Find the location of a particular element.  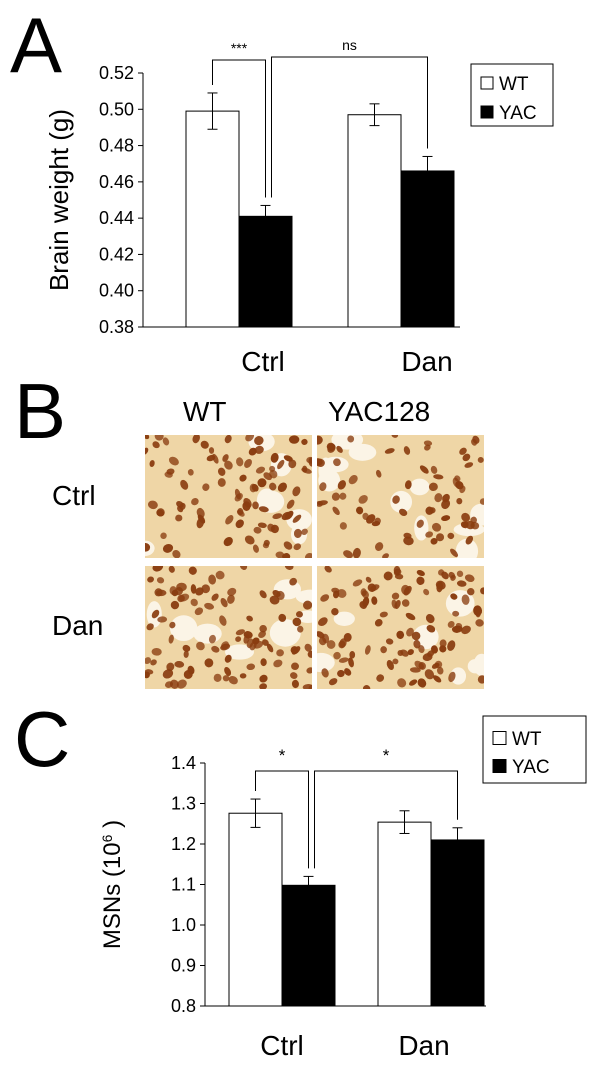

micrograph-wt-ctrl is located at coordinates (228, 496).